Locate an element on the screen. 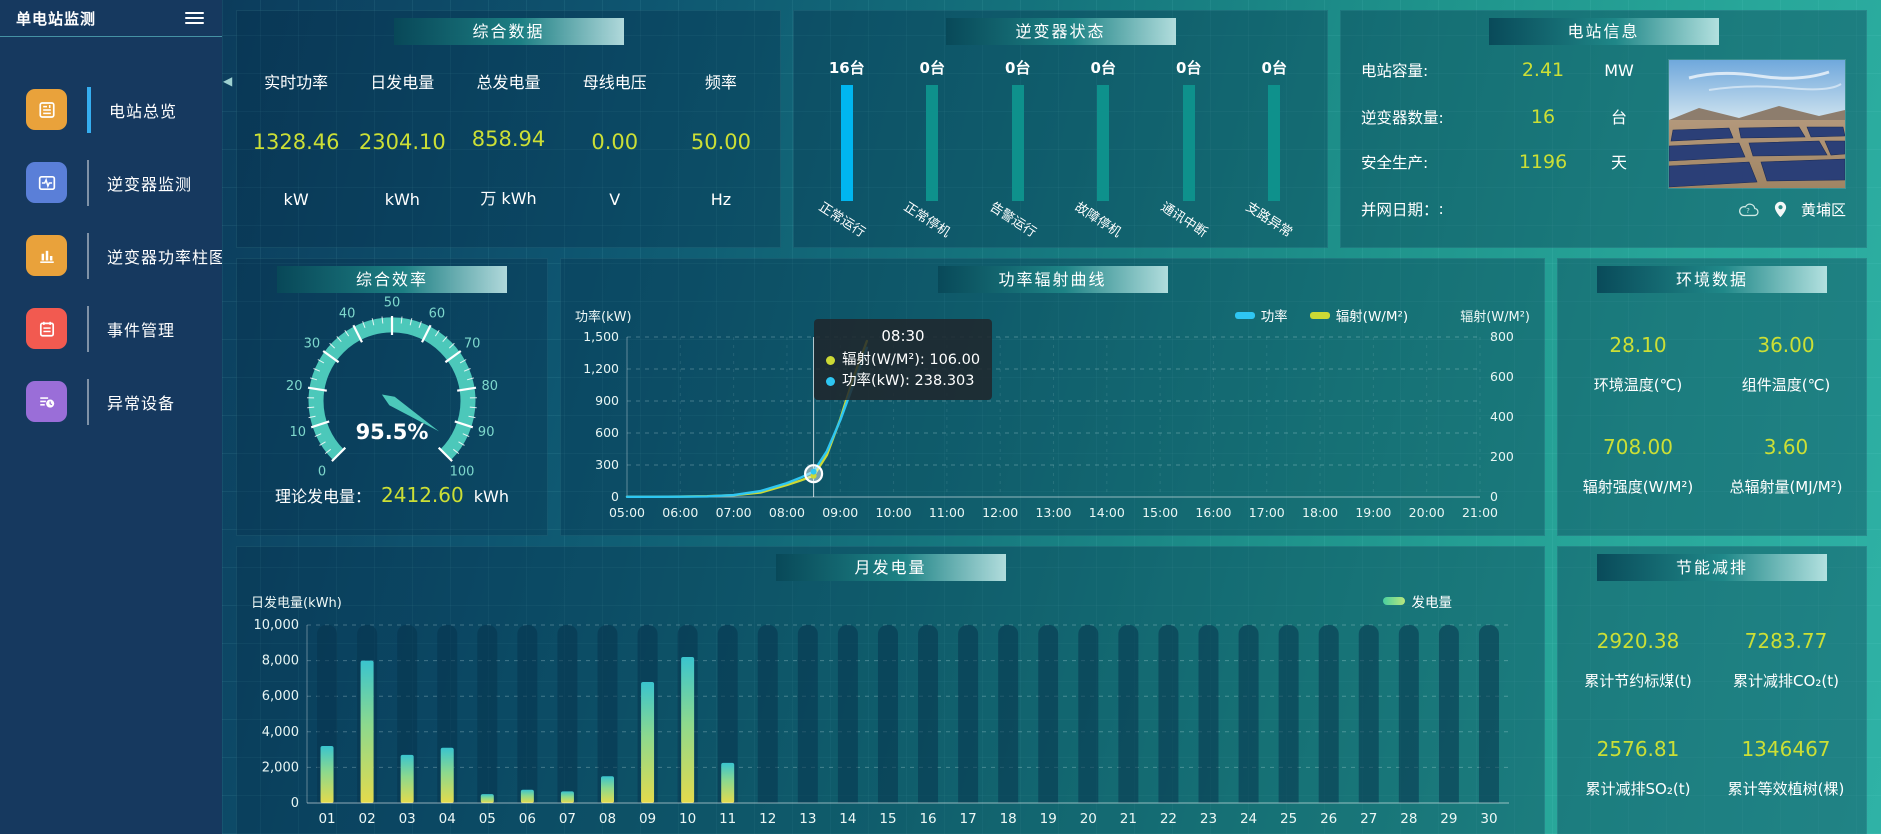  monthly-legend: 发电量 is located at coordinates (1417, 601).